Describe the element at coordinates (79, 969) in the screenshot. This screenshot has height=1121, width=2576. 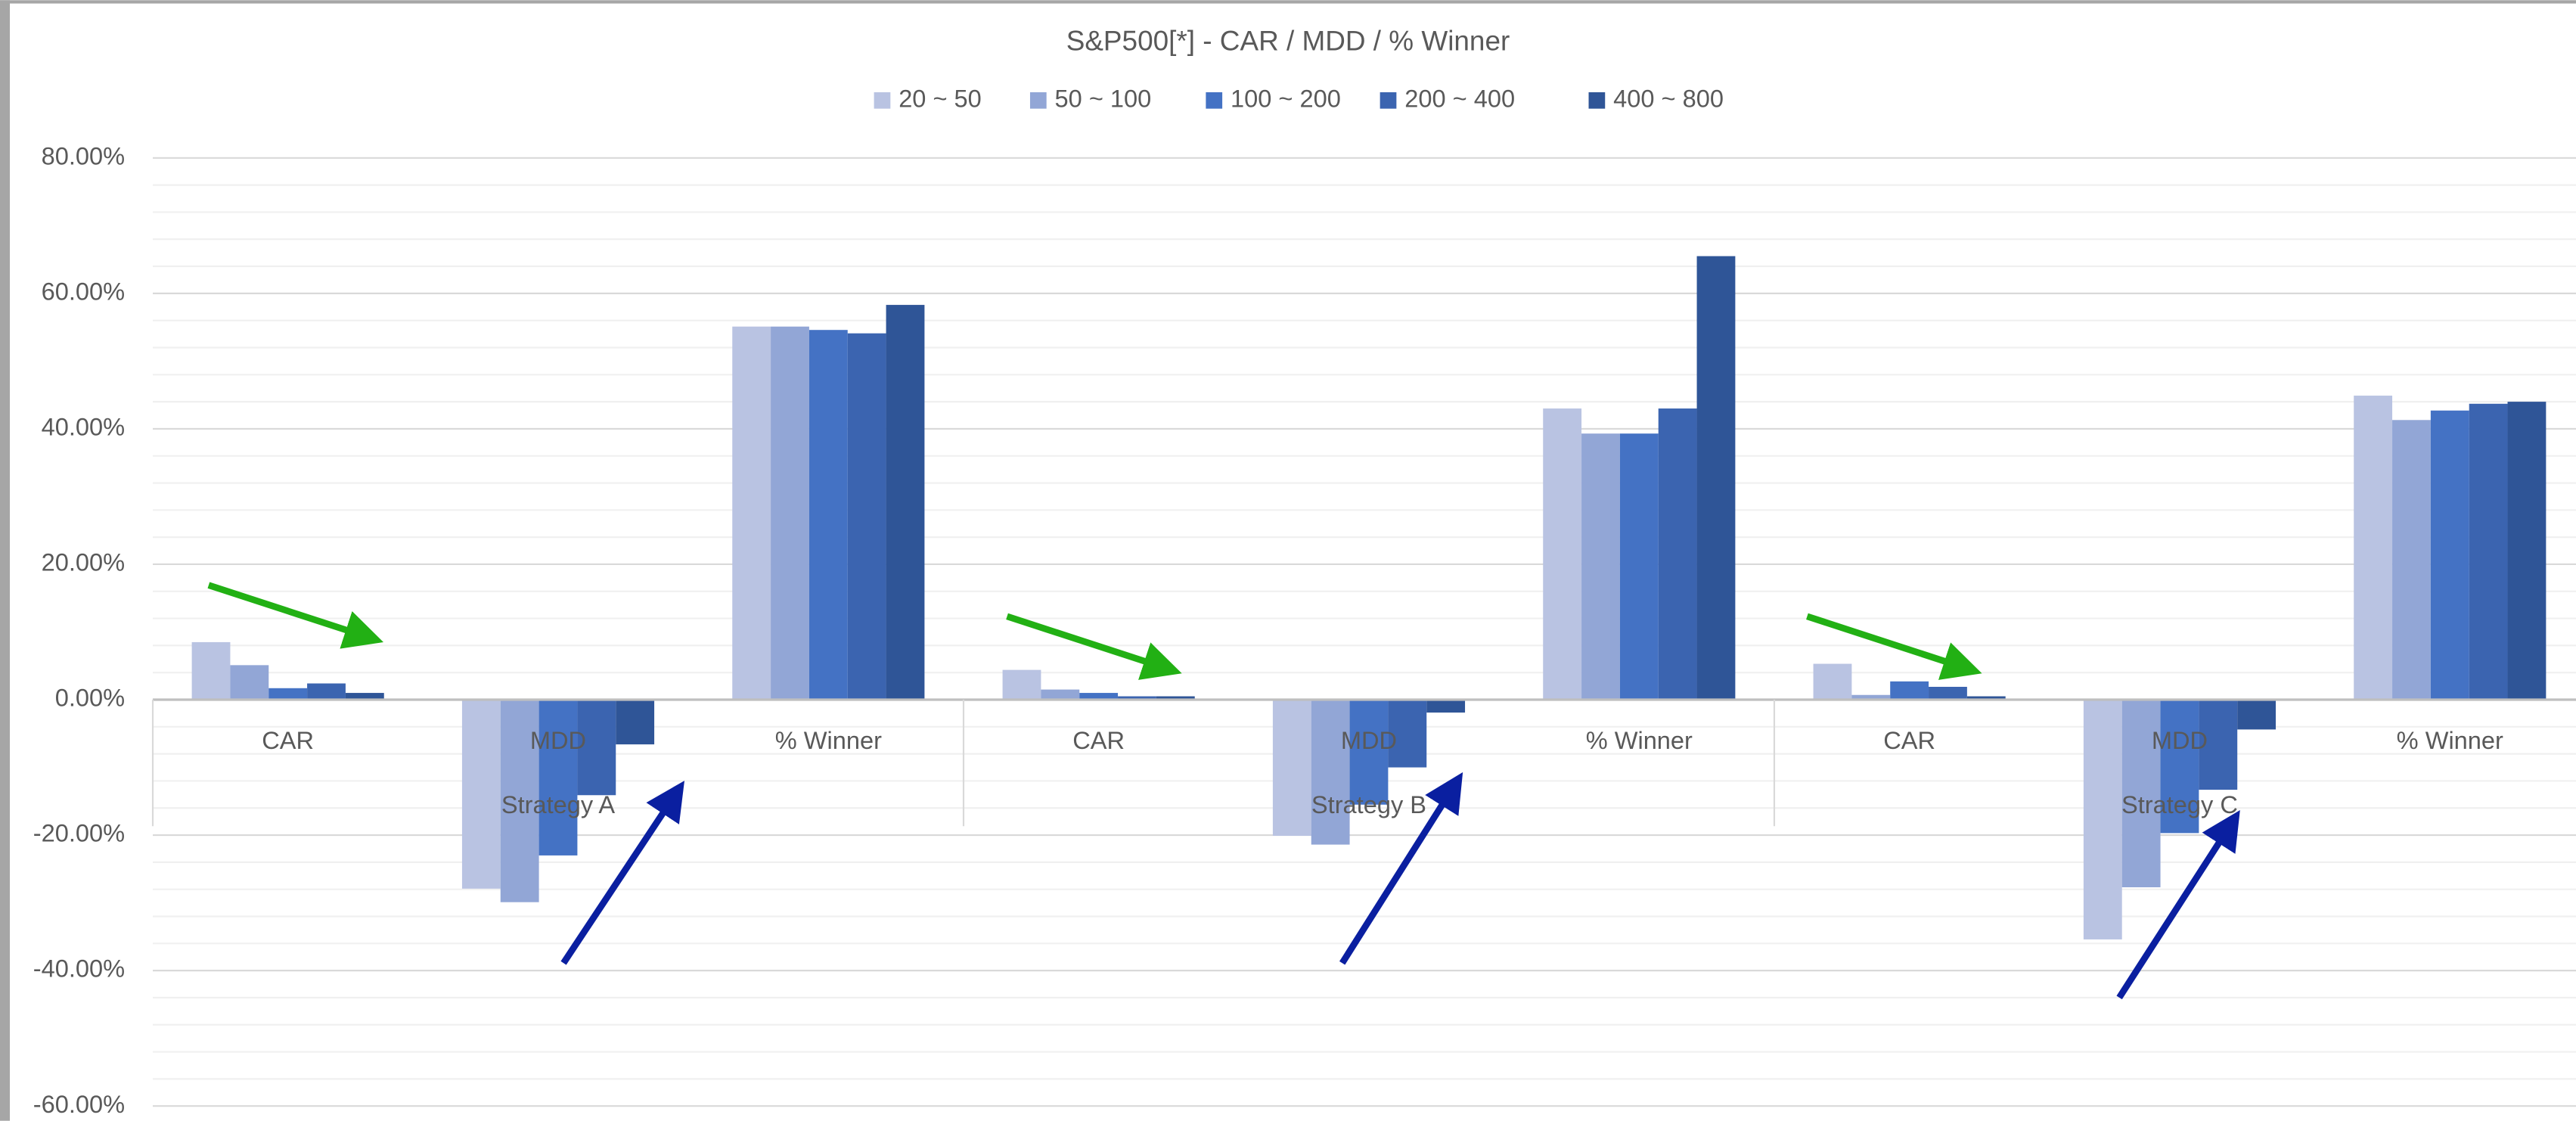
I see `y-tick-label: -40.00%` at that location.